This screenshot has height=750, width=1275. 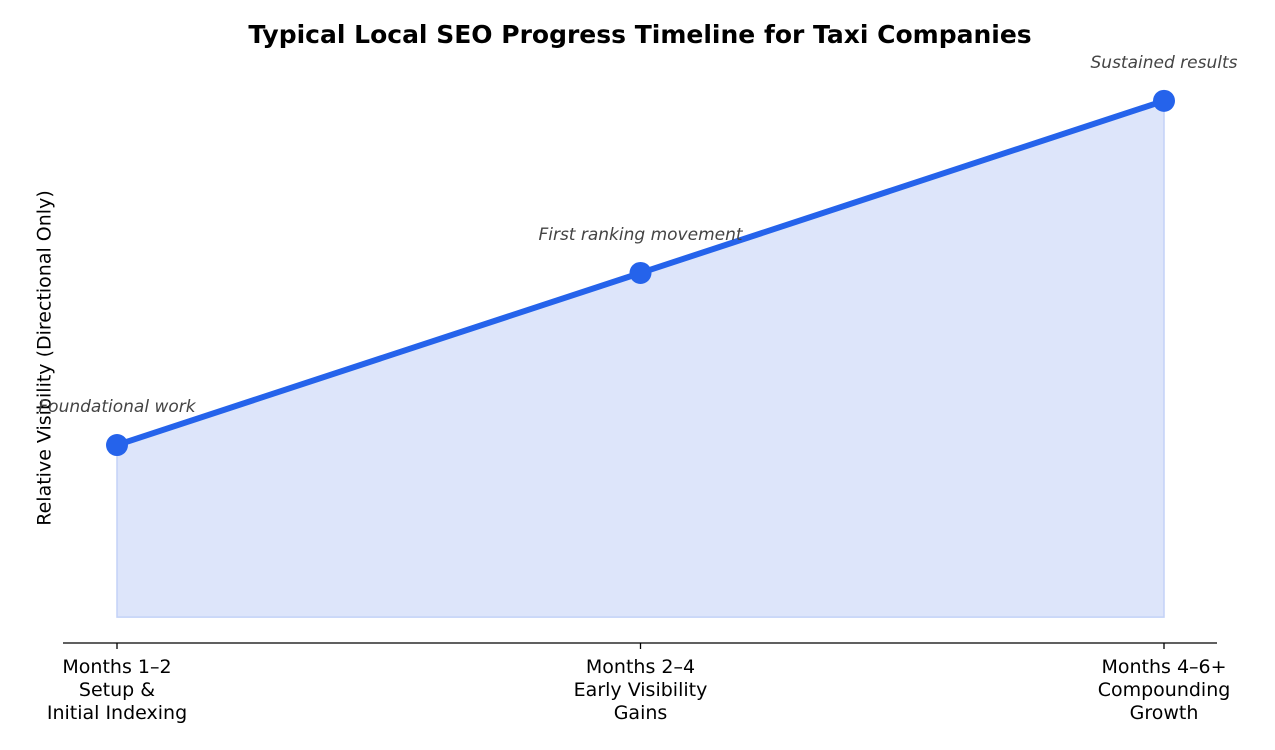 I want to click on x-tick-label: Months 1–2 Setup & Initial Indexing, so click(x=117, y=690).